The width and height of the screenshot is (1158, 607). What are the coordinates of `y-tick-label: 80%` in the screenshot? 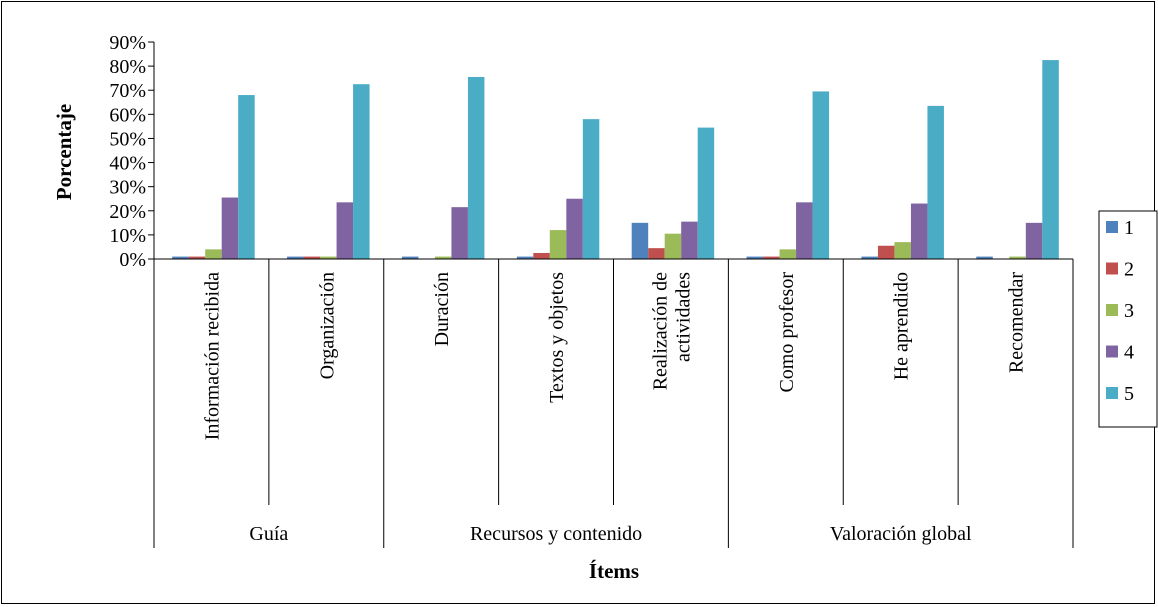 It's located at (127, 67).